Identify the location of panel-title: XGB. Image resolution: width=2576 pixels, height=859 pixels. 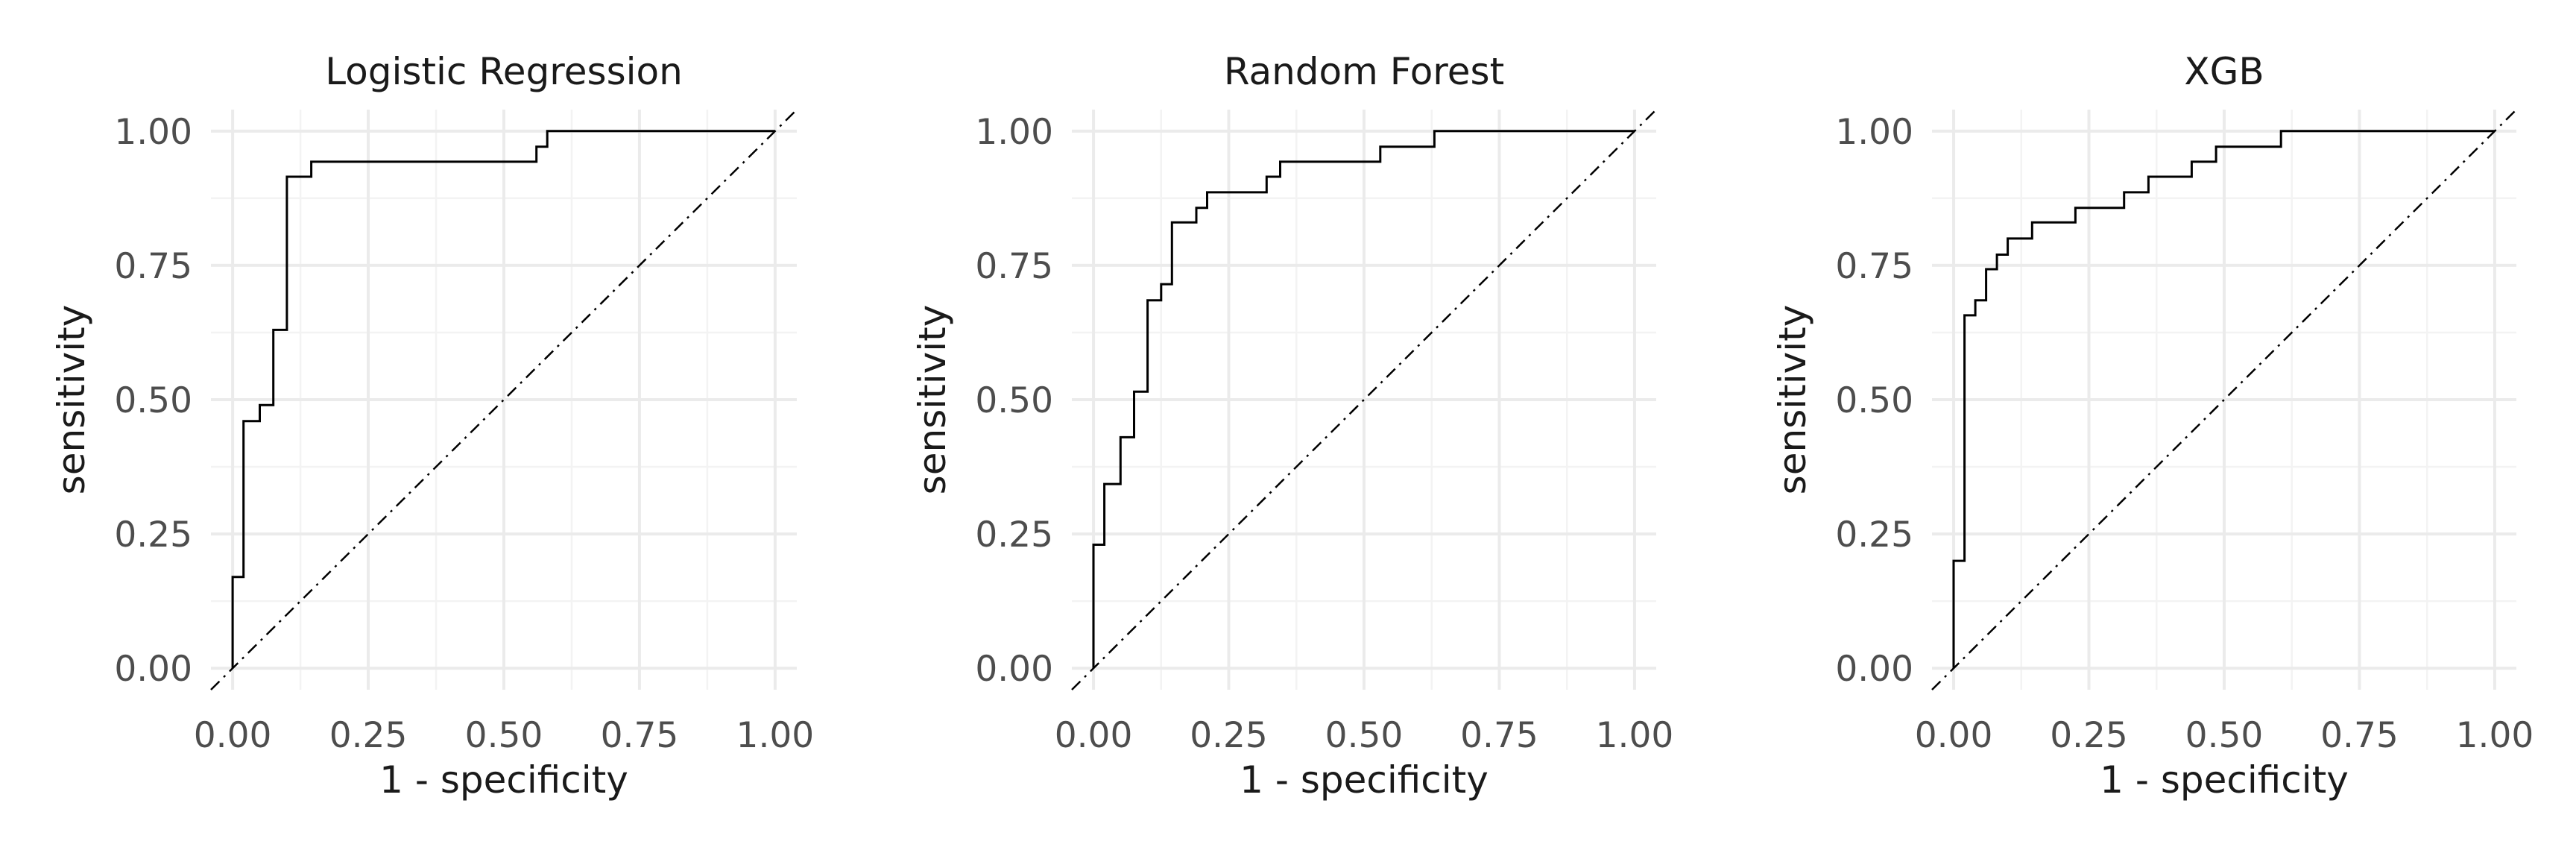
(2224, 71).